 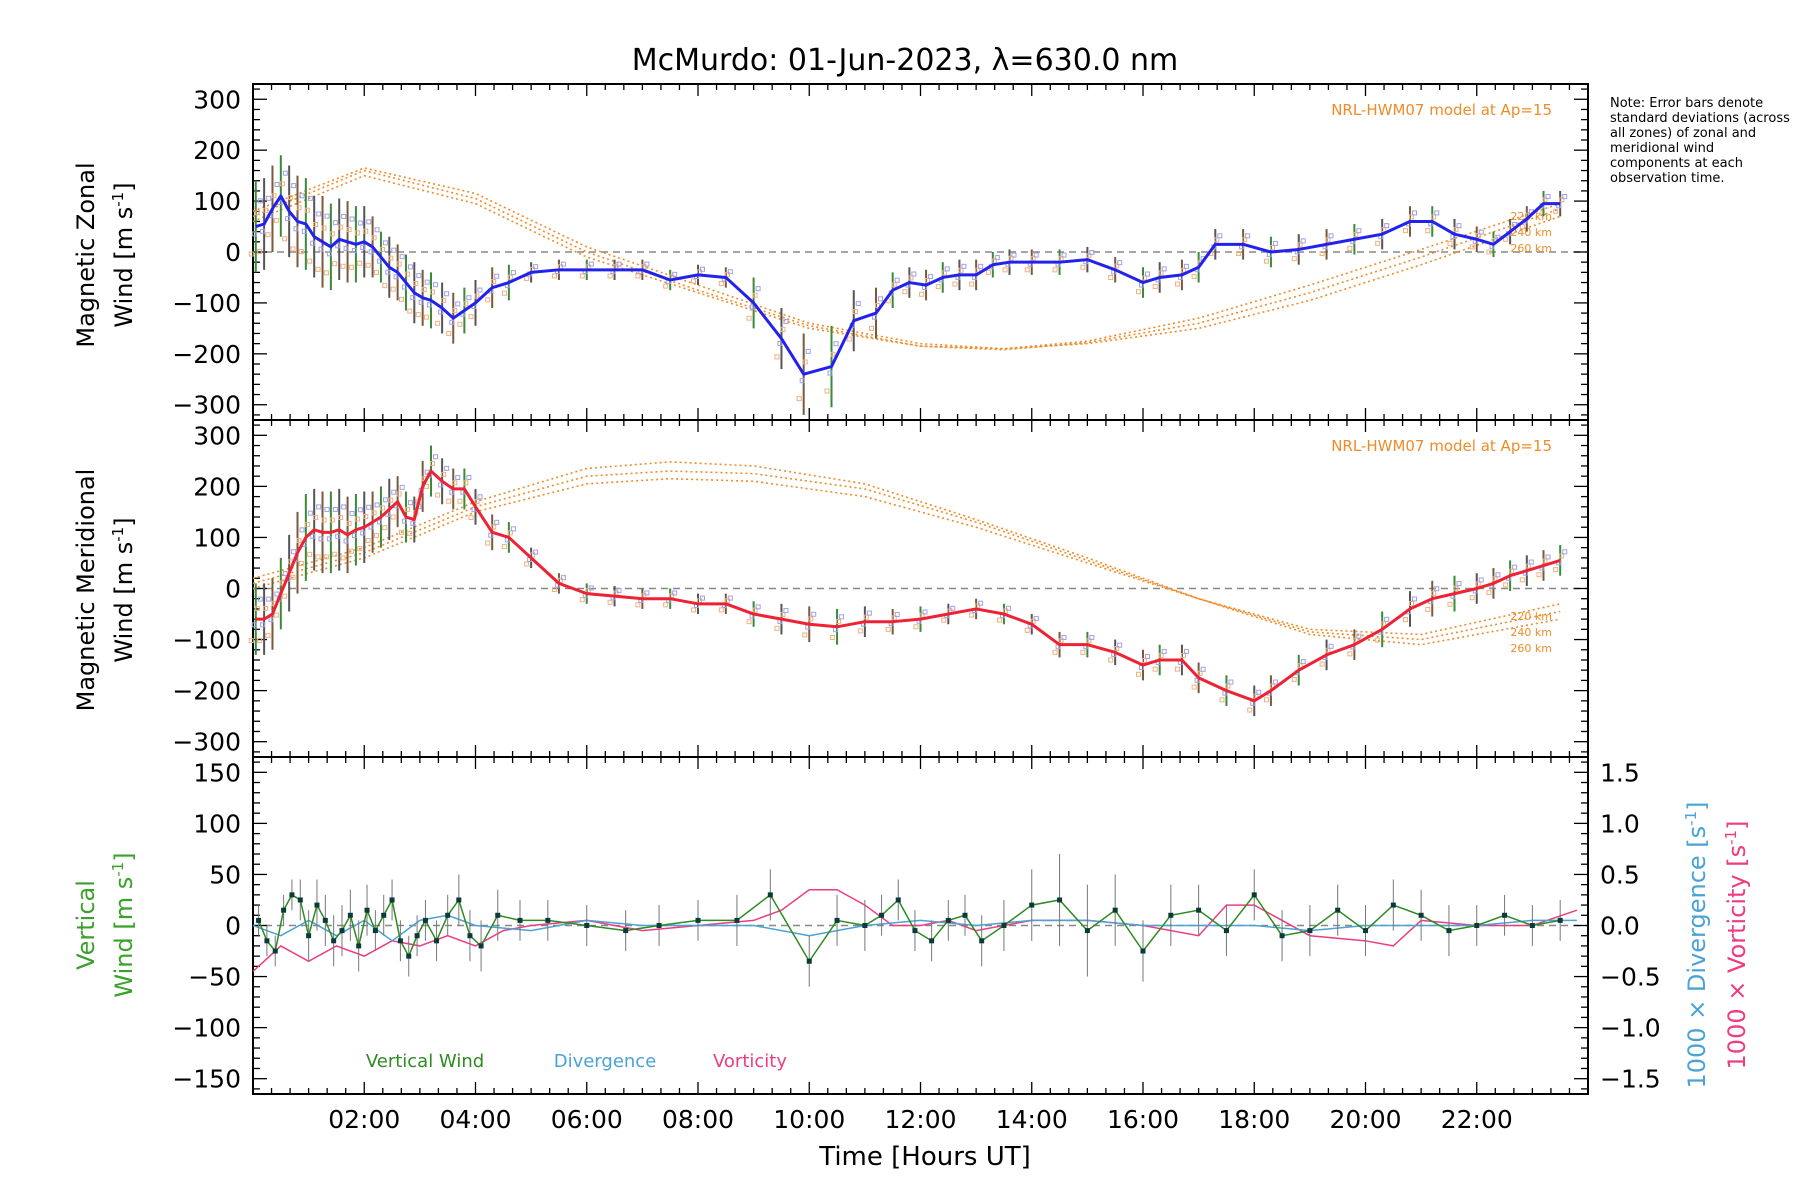 What do you see at coordinates (217, 823) in the screenshot?
I see `vertical-ytick-label: 100` at bounding box center [217, 823].